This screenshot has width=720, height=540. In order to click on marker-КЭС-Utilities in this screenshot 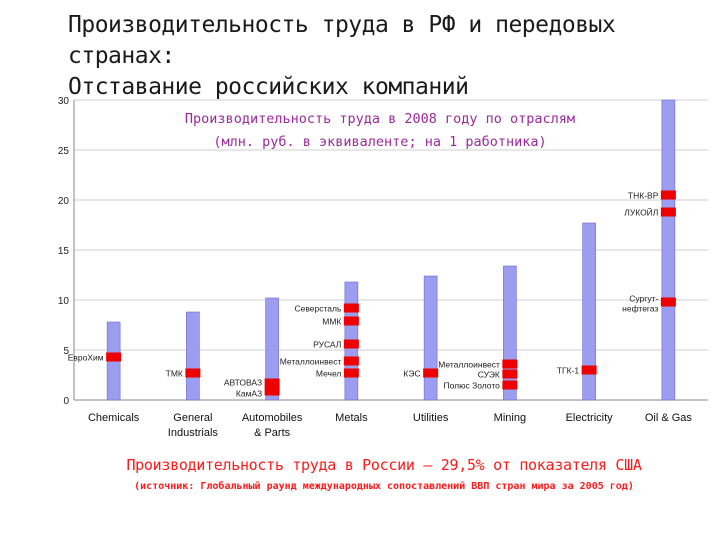, I will do `click(431, 373)`.